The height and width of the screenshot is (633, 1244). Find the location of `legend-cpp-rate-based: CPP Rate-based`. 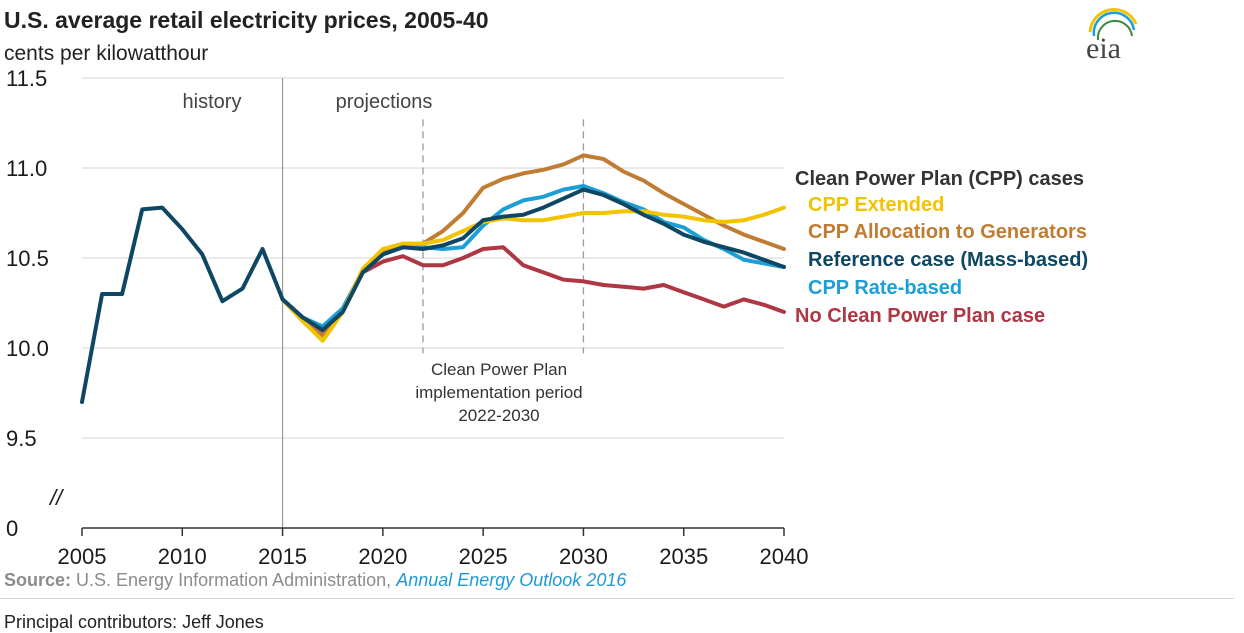

legend-cpp-rate-based: CPP Rate-based is located at coordinates (885, 288).